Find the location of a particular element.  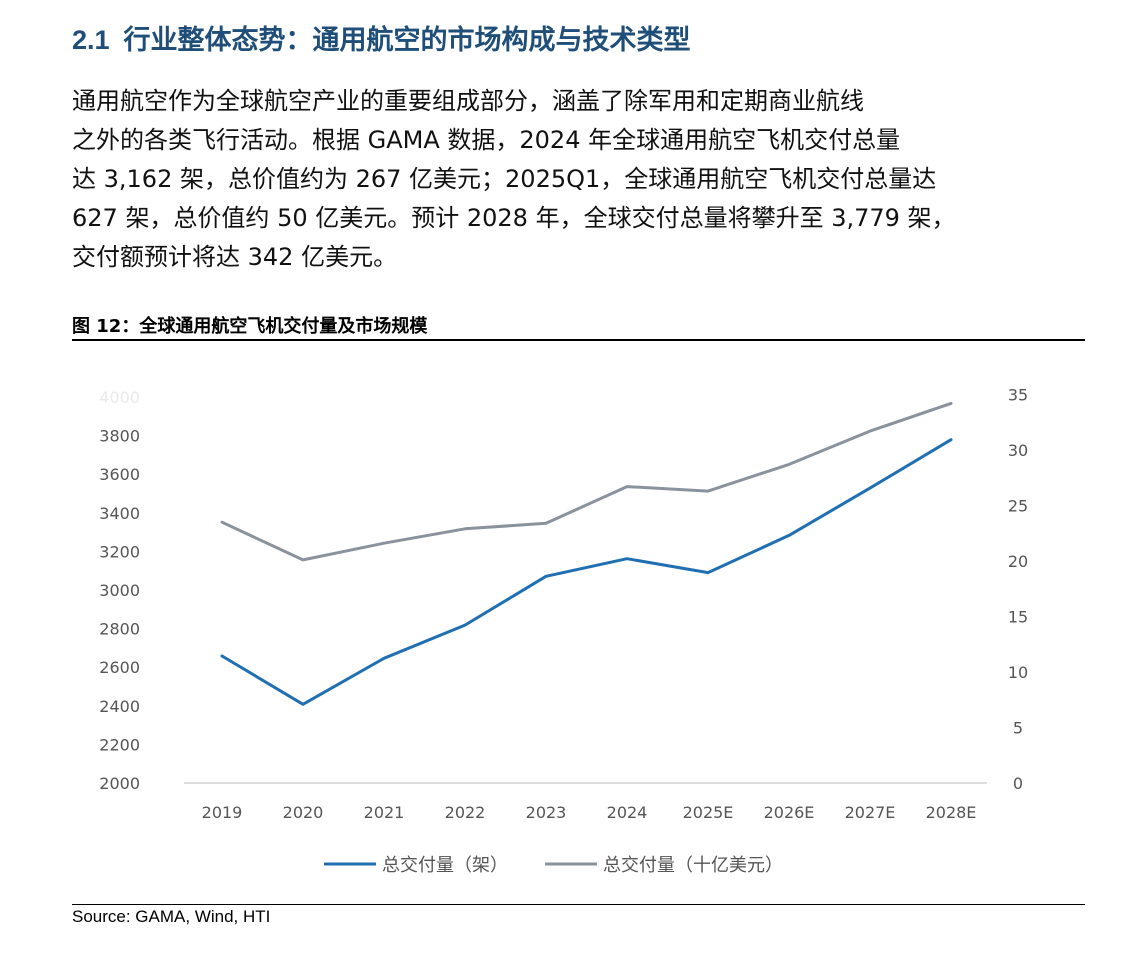

section-heading: 2.1 行业整体态势：通用航空的市场构成与技术类型 is located at coordinates (381, 37).